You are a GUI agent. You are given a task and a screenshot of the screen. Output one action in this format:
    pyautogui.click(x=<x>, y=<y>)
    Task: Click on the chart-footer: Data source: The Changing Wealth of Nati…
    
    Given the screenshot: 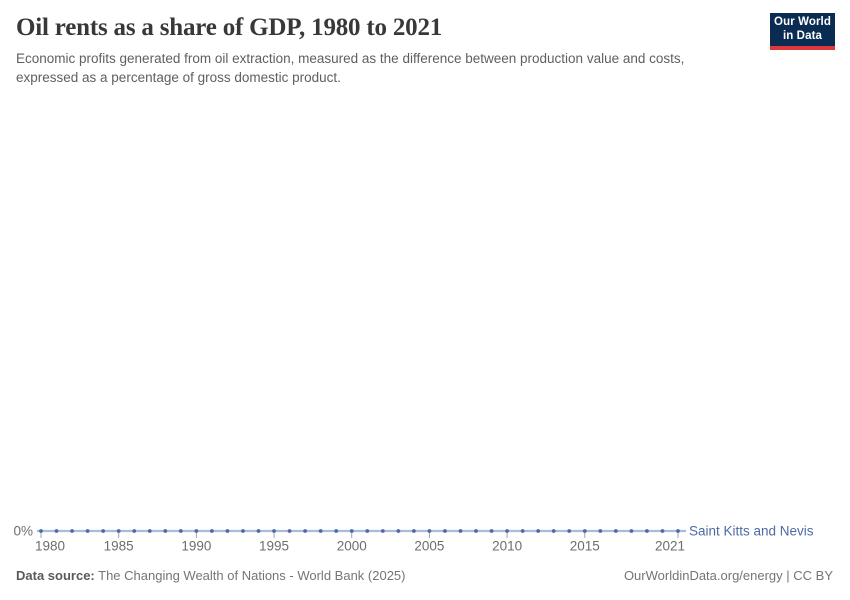 What is the action you would take?
    pyautogui.click(x=424, y=575)
    